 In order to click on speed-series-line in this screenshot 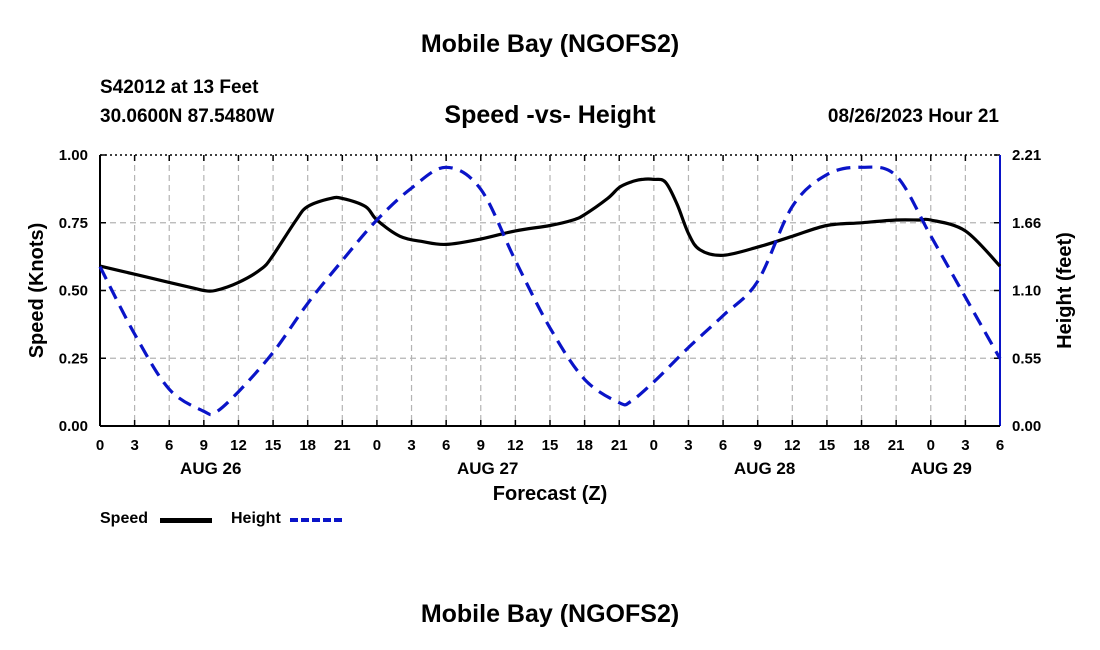, I will do `click(550, 235)`.